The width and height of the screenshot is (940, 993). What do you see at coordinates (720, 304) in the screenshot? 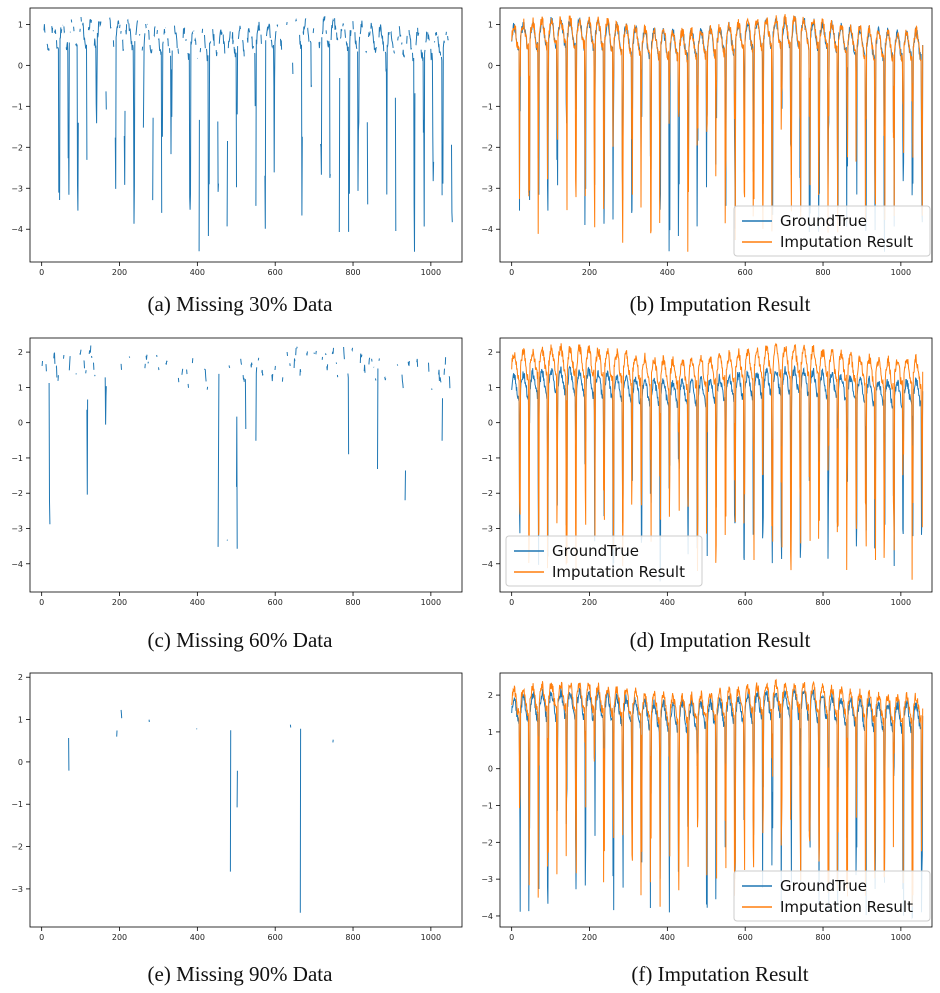
I see `caption-b: (b) Imputation Result` at bounding box center [720, 304].